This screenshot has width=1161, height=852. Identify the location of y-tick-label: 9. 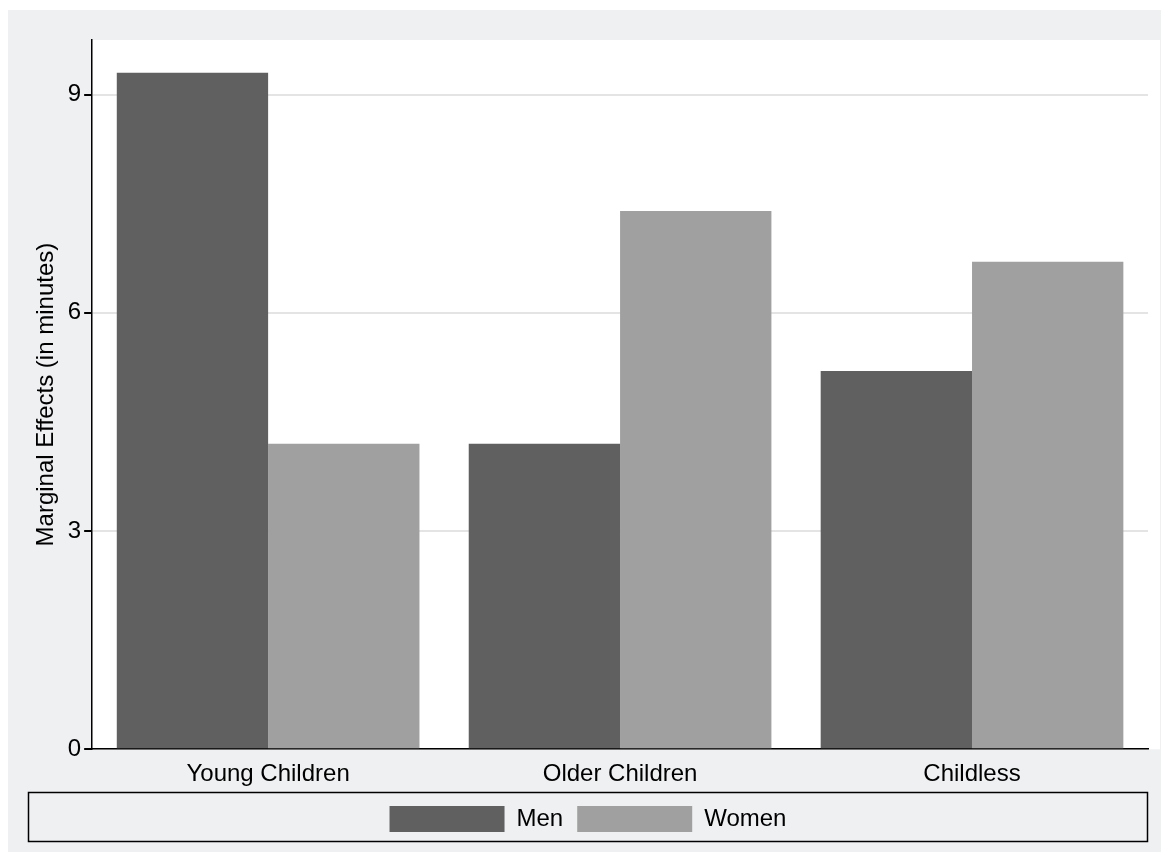
(74, 93).